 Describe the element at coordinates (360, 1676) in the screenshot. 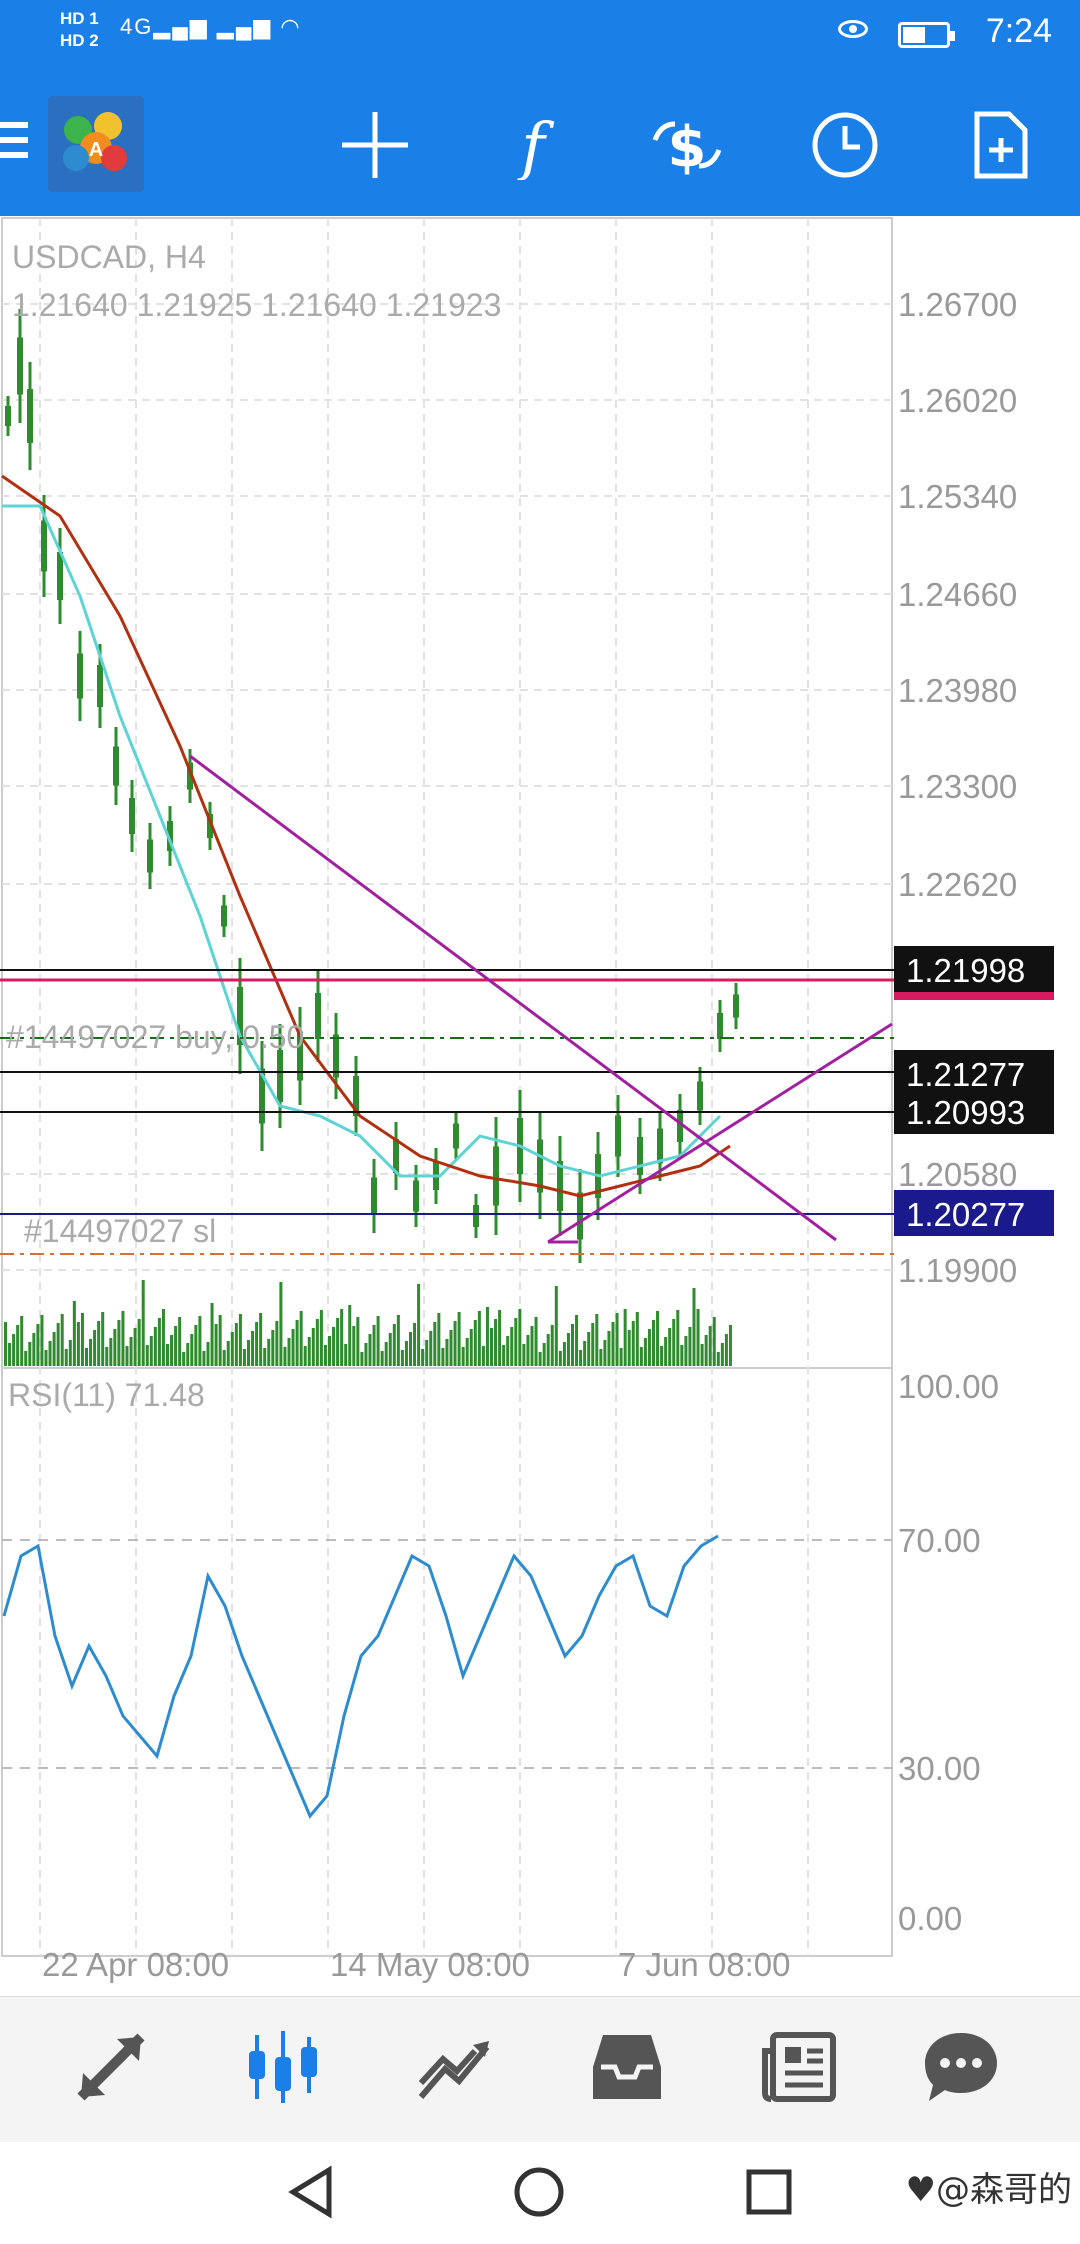

I see `rsi-line` at that location.